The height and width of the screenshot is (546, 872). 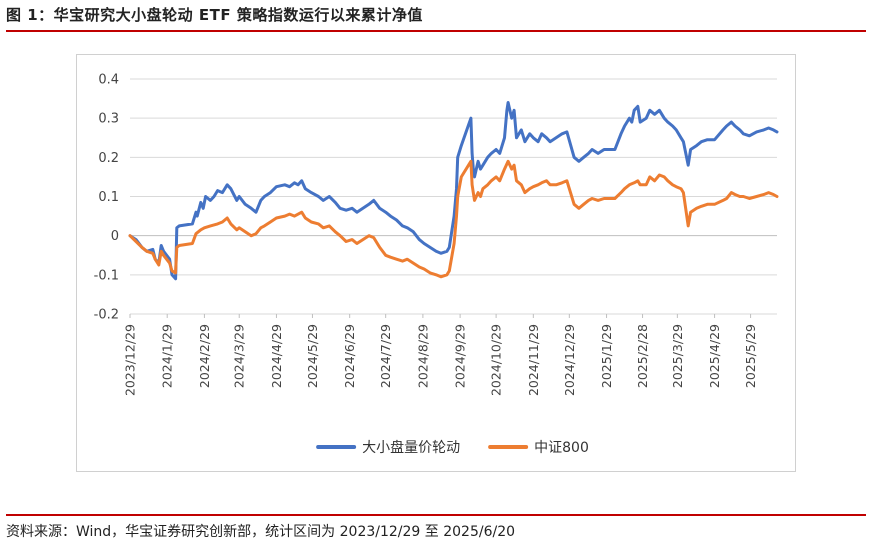 What do you see at coordinates (411, 447) in the screenshot?
I see `legend-label: 大小盘量价轮动` at bounding box center [411, 447].